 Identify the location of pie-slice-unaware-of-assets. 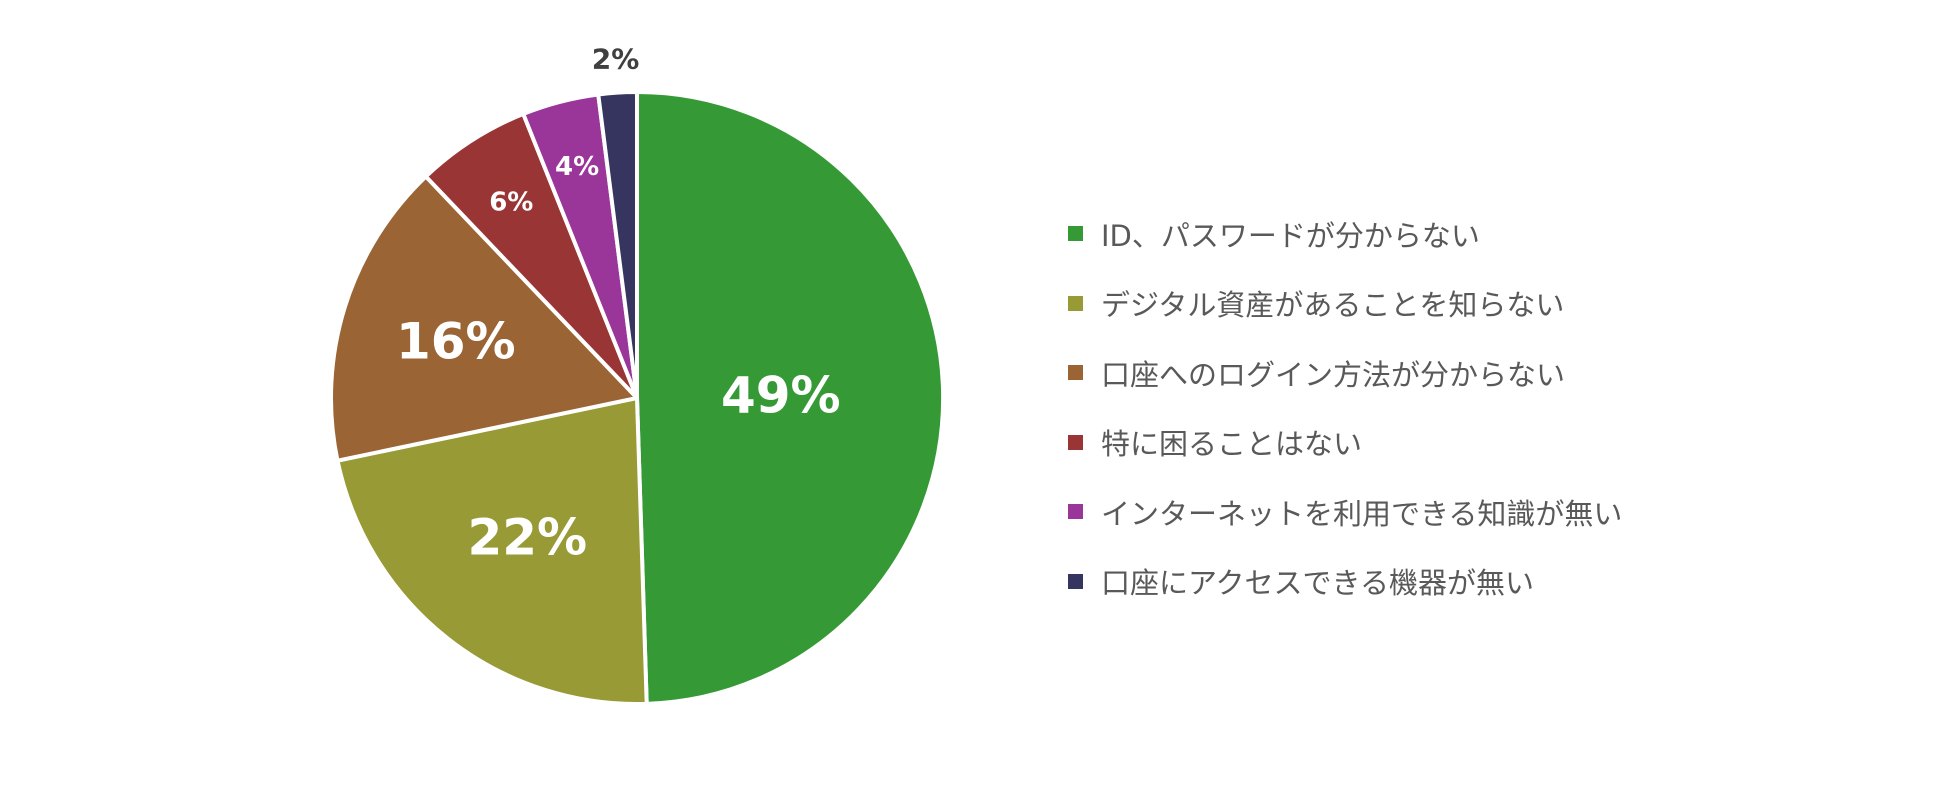
(492, 551).